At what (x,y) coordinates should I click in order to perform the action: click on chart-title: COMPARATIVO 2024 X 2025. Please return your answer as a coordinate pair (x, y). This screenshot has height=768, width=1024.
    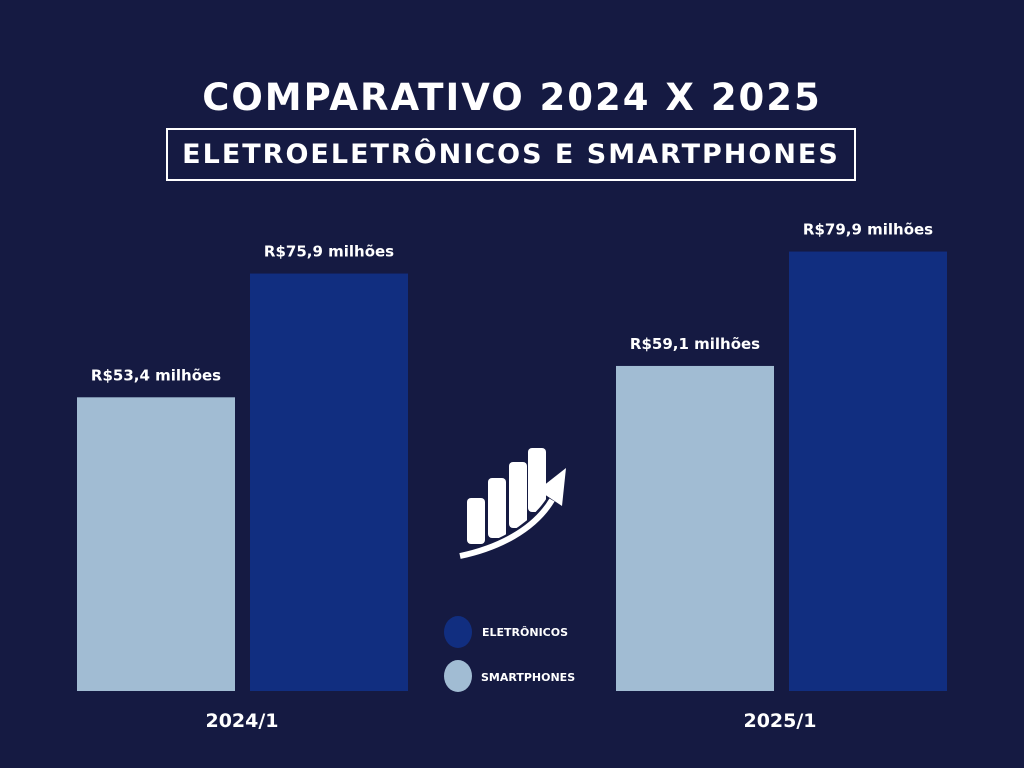
    Looking at the image, I should click on (512, 97).